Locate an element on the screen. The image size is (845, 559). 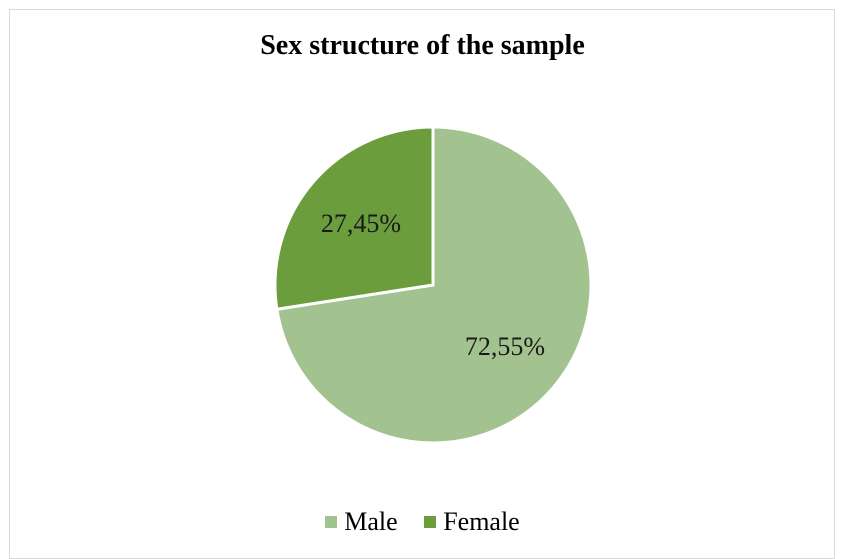
pie-slice-female is located at coordinates (354, 218).